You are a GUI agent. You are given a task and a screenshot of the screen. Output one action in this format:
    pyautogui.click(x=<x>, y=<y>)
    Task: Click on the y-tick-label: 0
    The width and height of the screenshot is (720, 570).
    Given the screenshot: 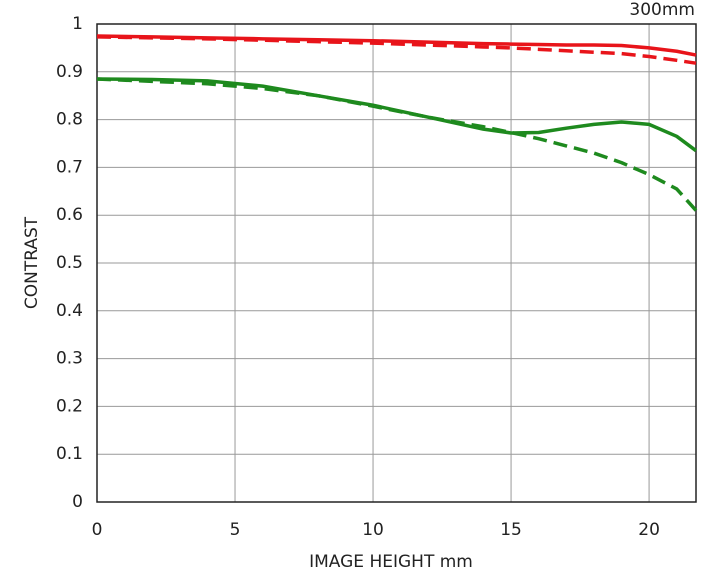 What is the action you would take?
    pyautogui.click(x=77, y=502)
    